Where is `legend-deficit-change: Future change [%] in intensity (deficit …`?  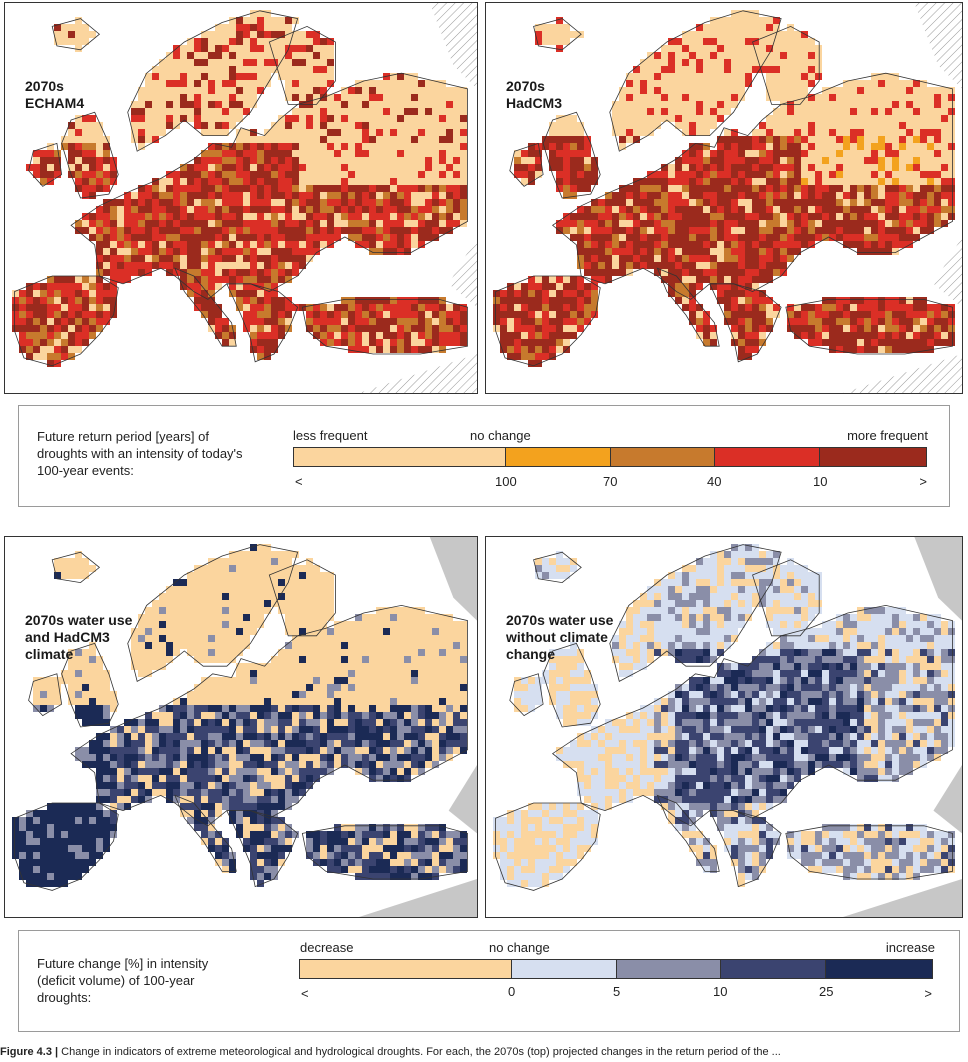
legend-deficit-change: Future change [%] in intensity (deficit … is located at coordinates (489, 981).